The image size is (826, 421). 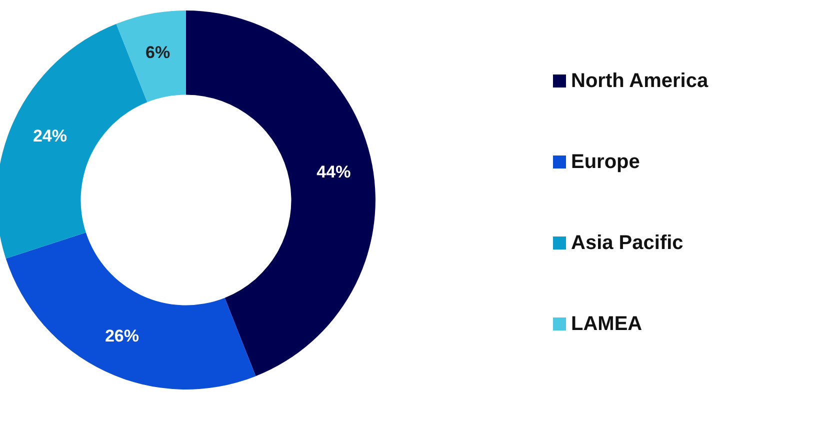 I want to click on legend-label: Europe, so click(x=605, y=162).